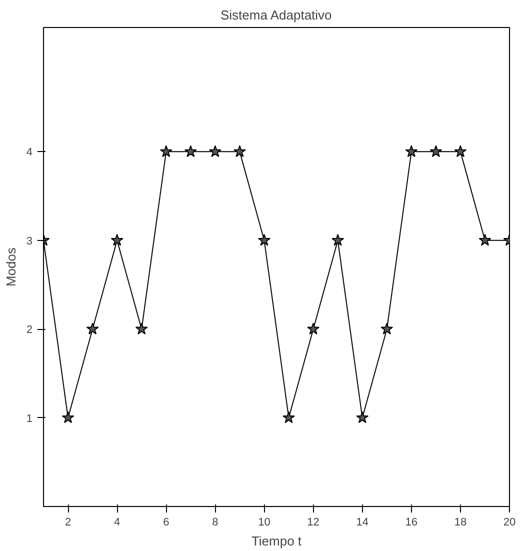  I want to click on y-tick-label: 4, so click(29, 152).